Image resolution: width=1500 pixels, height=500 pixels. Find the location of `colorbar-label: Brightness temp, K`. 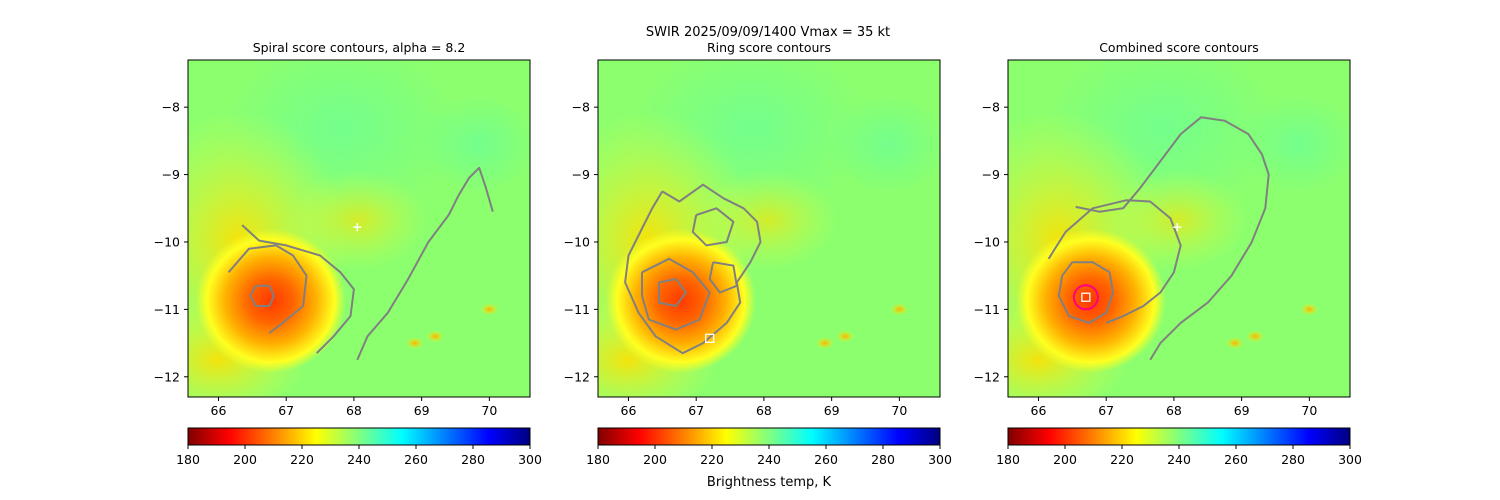

colorbar-label: Brightness temp, K is located at coordinates (769, 482).